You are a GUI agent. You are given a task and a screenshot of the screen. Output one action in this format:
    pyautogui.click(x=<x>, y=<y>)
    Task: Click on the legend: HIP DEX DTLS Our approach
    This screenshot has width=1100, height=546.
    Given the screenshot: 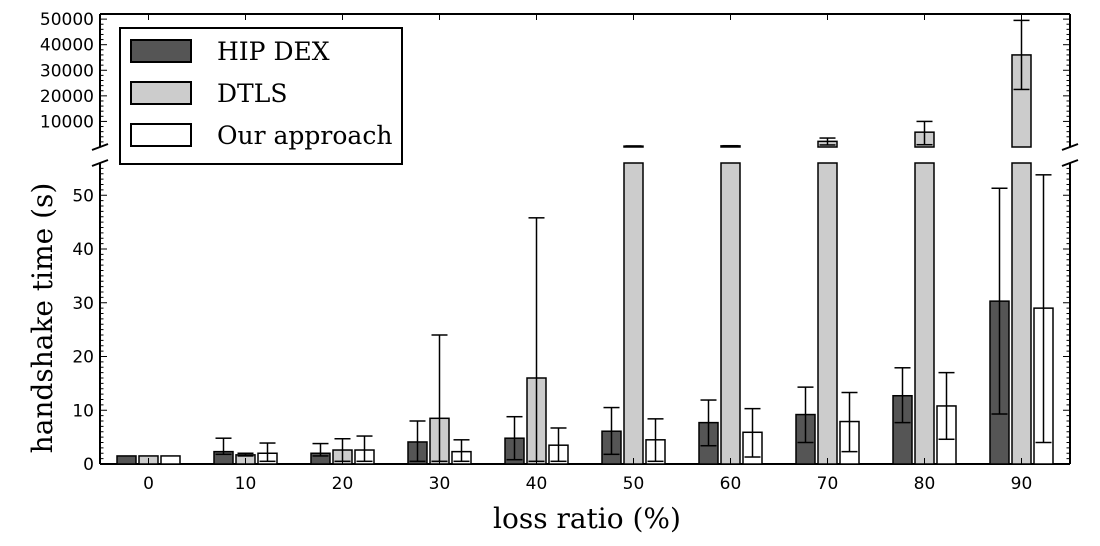 What is the action you would take?
    pyautogui.click(x=261, y=96)
    